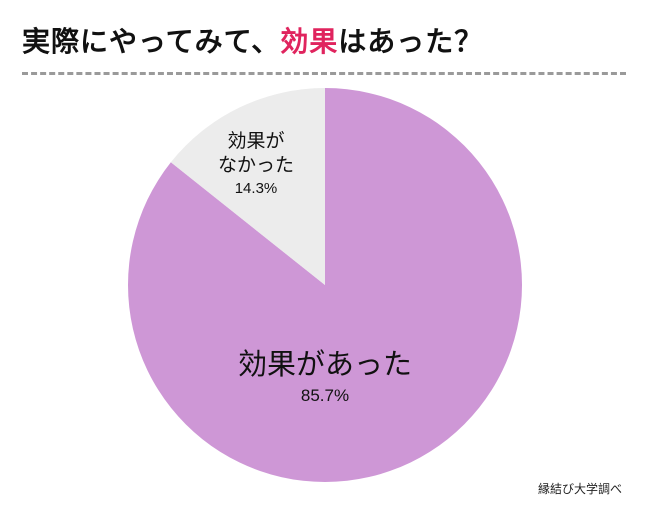  What do you see at coordinates (579, 489) in the screenshot?
I see `source-note: 縁結び大学調べ` at bounding box center [579, 489].